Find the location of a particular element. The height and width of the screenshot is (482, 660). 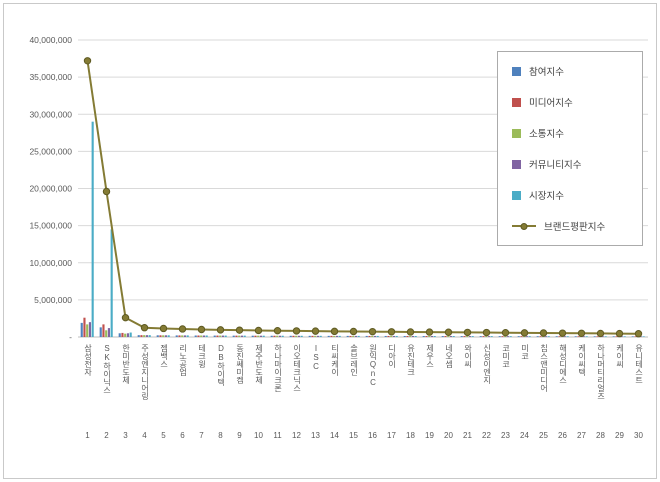

category-label: 디아이 is located at coordinates (392, 356).